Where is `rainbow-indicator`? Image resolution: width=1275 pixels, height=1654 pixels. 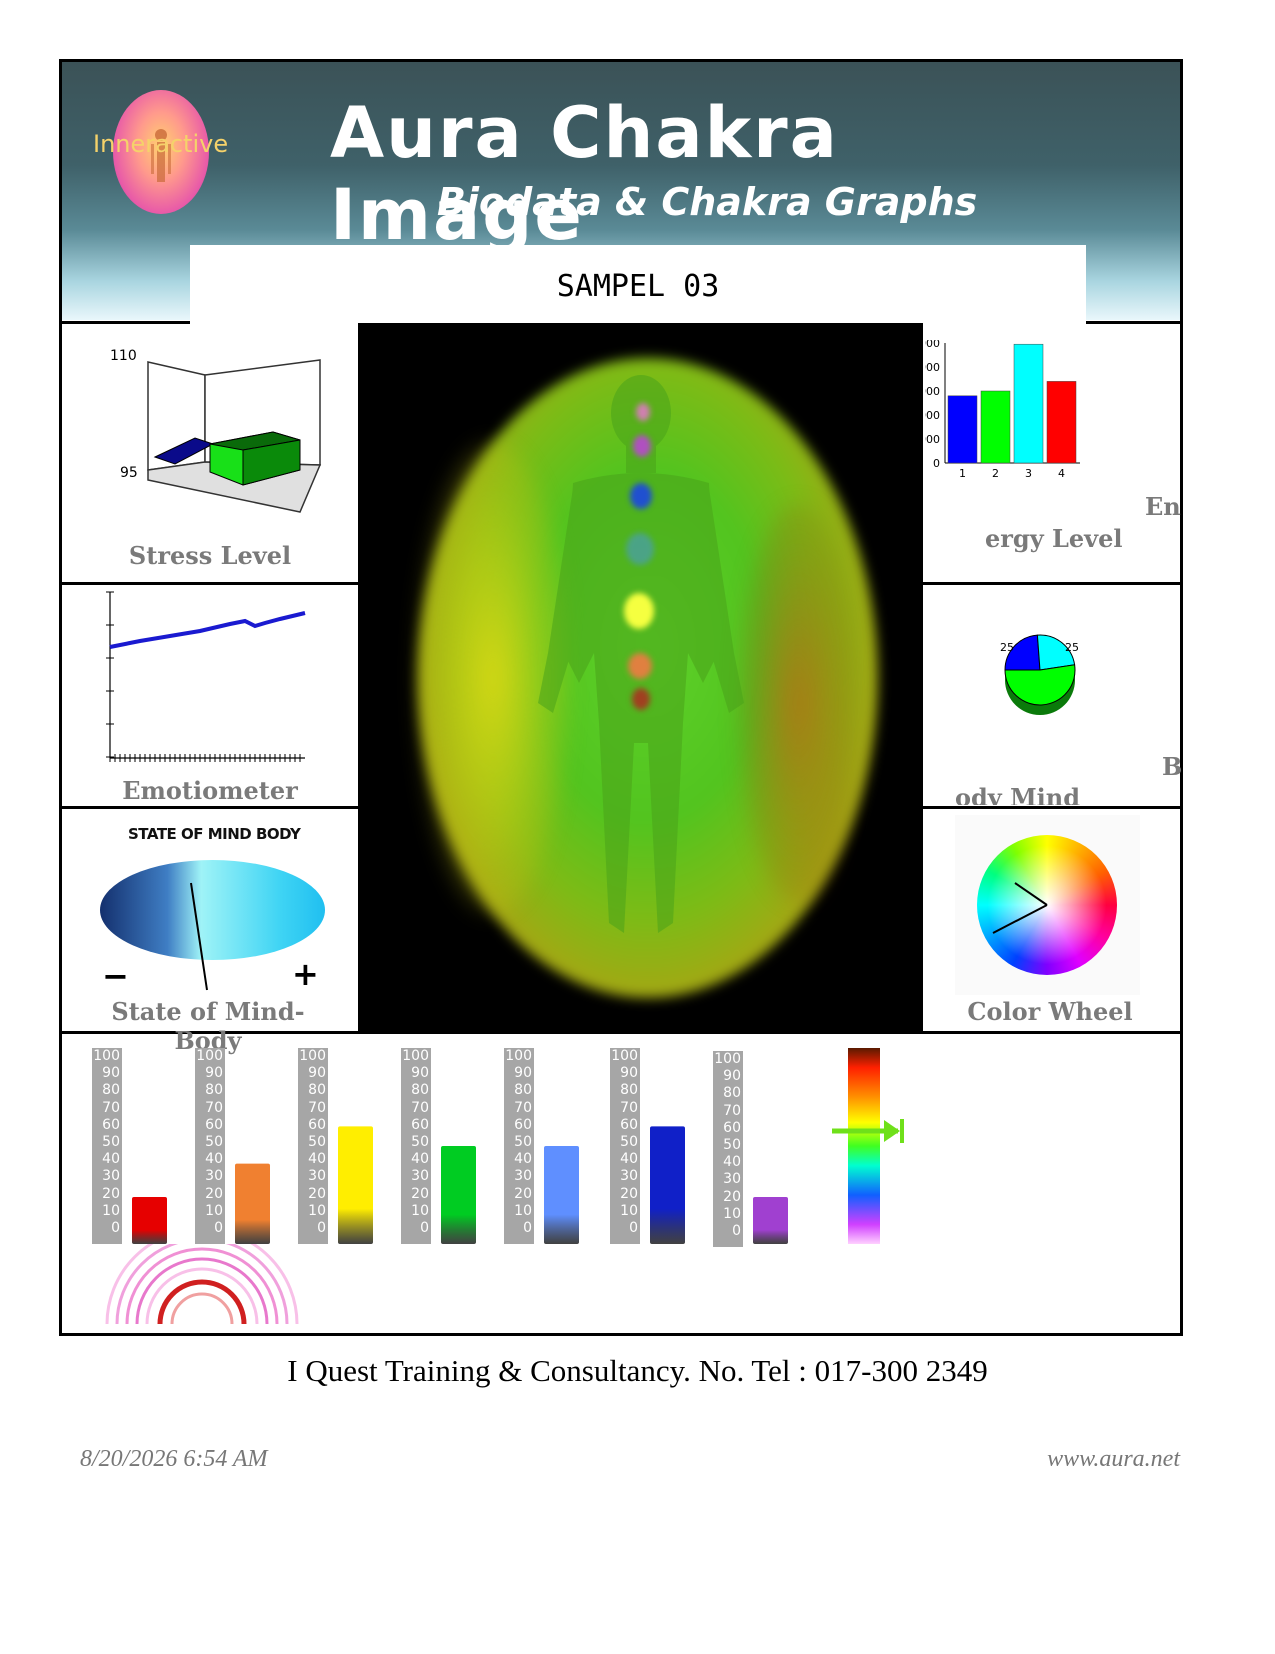 rainbow-indicator is located at coordinates (864, 1146).